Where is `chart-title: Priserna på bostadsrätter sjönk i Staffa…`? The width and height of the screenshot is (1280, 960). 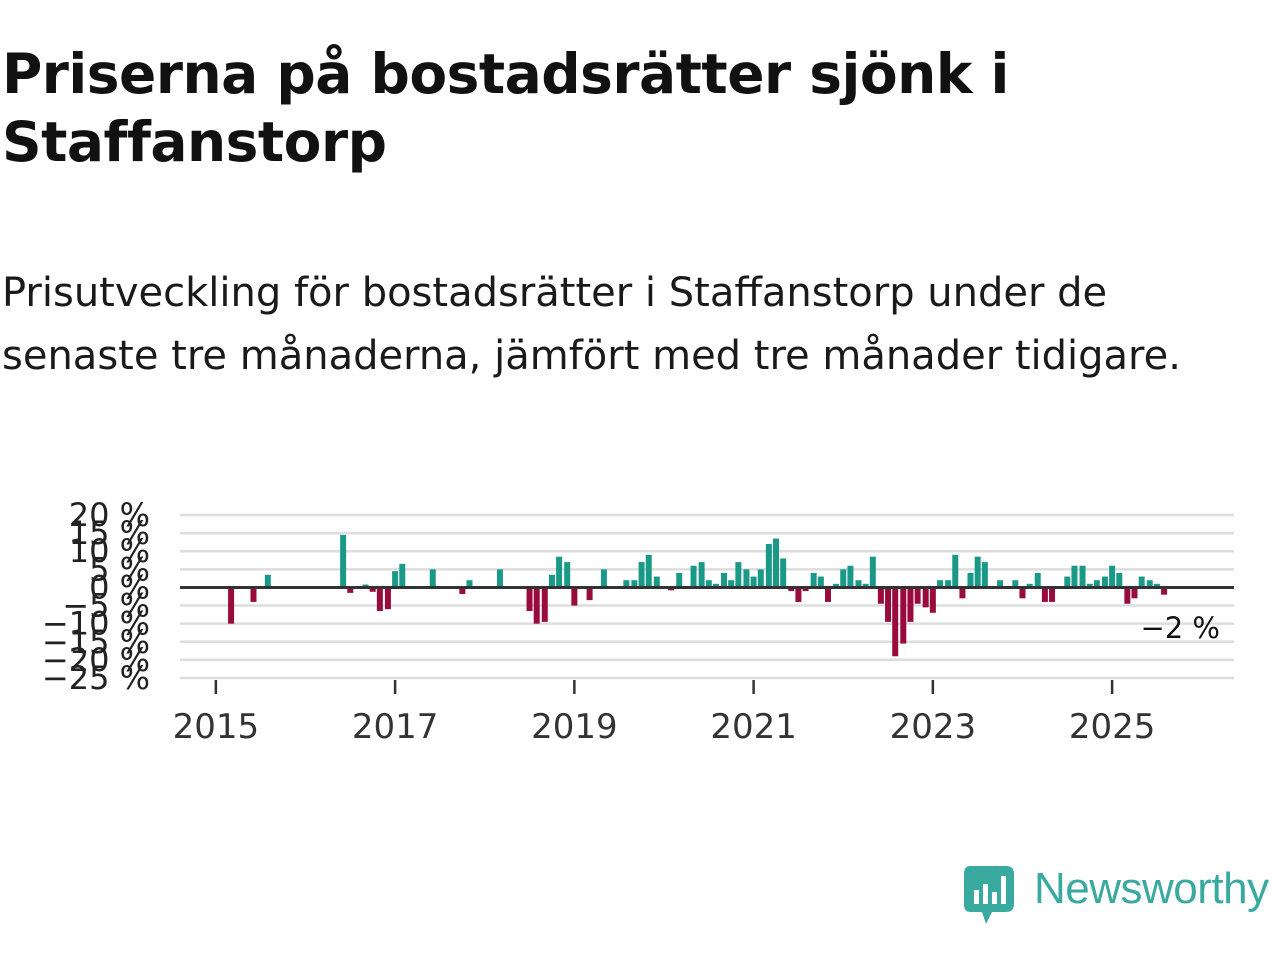 chart-title: Priserna på bostadsrätter sjönk i Staffa… is located at coordinates (505, 108).